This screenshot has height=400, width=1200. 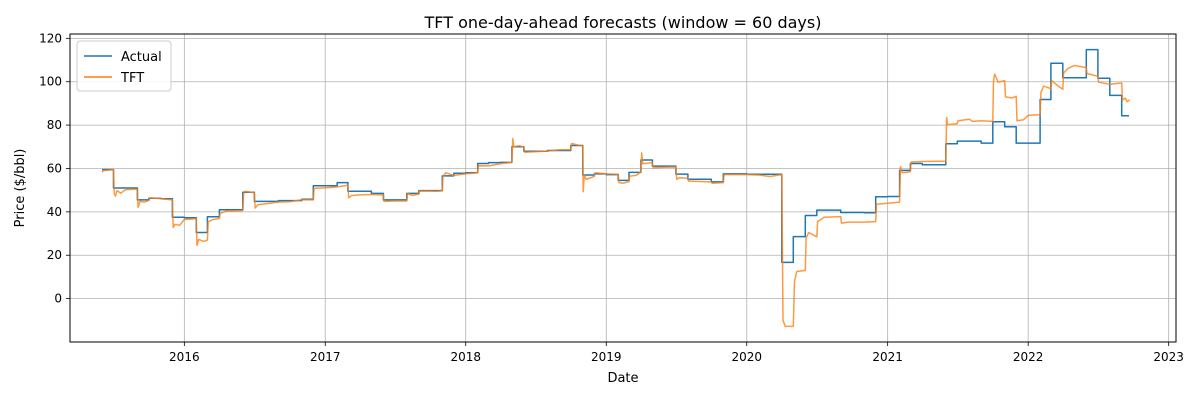 I want to click on x-tick-label: 2018, so click(x=465, y=357).